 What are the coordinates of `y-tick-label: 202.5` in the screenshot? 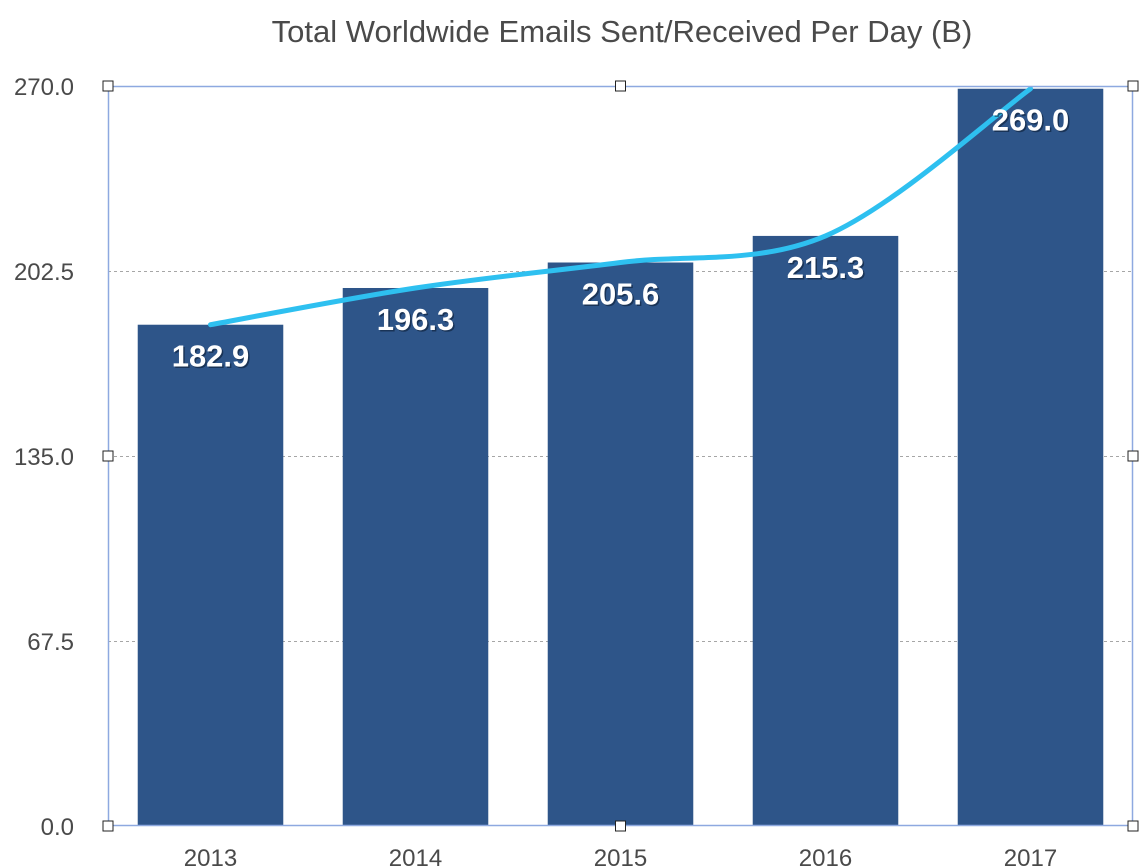 It's located at (44, 272).